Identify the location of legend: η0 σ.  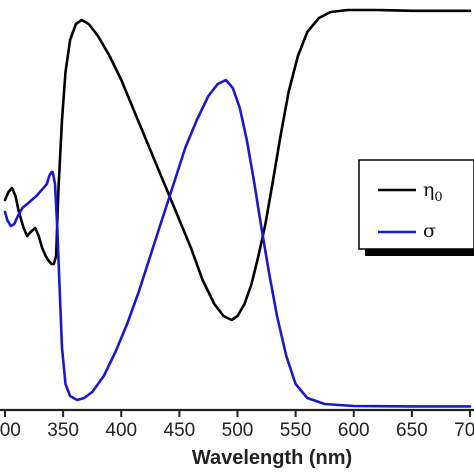
(416, 207).